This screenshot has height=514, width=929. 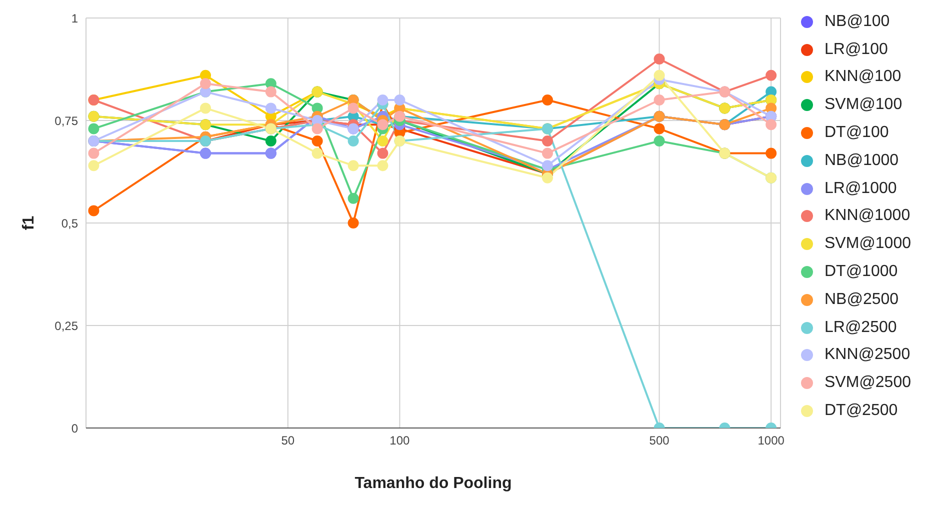 What do you see at coordinates (863, 77) in the screenshot?
I see `legend-label: KNN@100` at bounding box center [863, 77].